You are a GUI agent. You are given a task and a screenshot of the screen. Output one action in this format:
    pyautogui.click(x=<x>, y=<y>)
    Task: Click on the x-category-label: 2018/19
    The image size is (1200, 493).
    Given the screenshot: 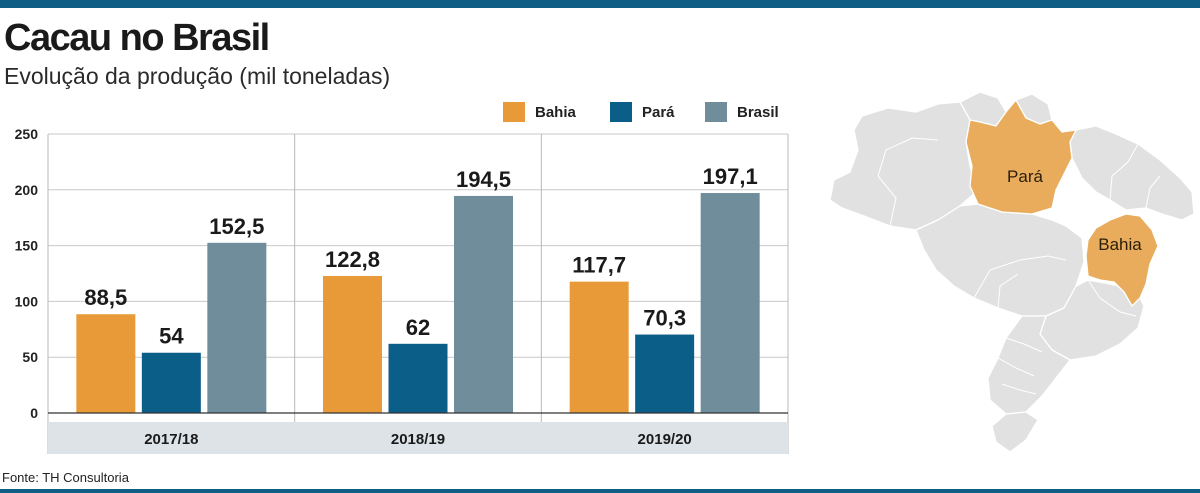 What is the action you would take?
    pyautogui.click(x=418, y=439)
    